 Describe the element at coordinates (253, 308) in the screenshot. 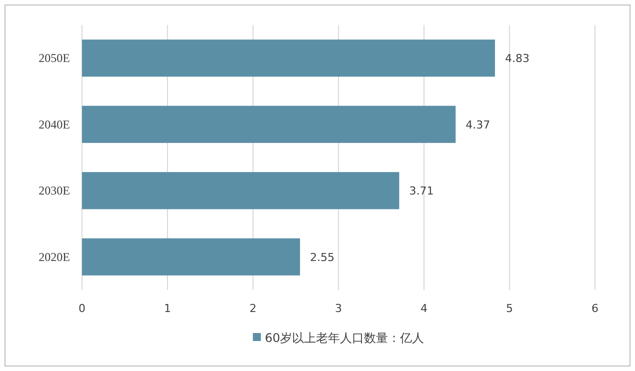

I see `x-tick-label: 2` at that location.